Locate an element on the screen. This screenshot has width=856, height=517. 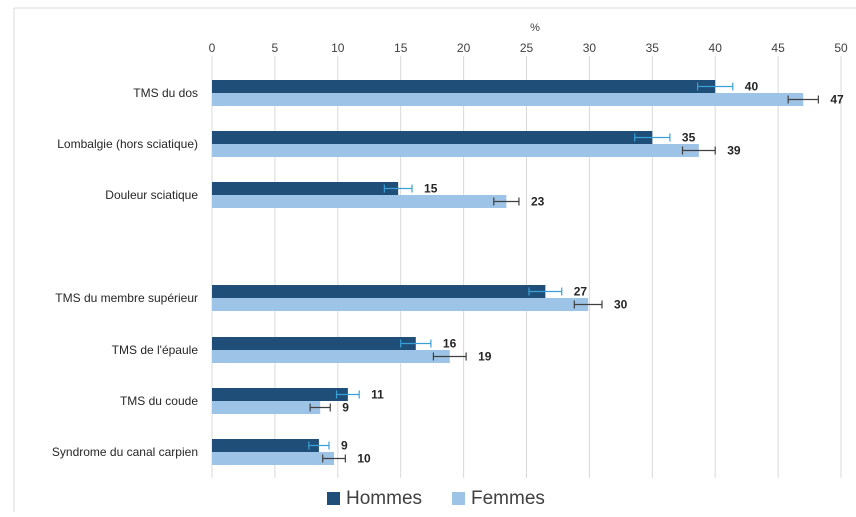
x-tick-label: 45 is located at coordinates (778, 48).